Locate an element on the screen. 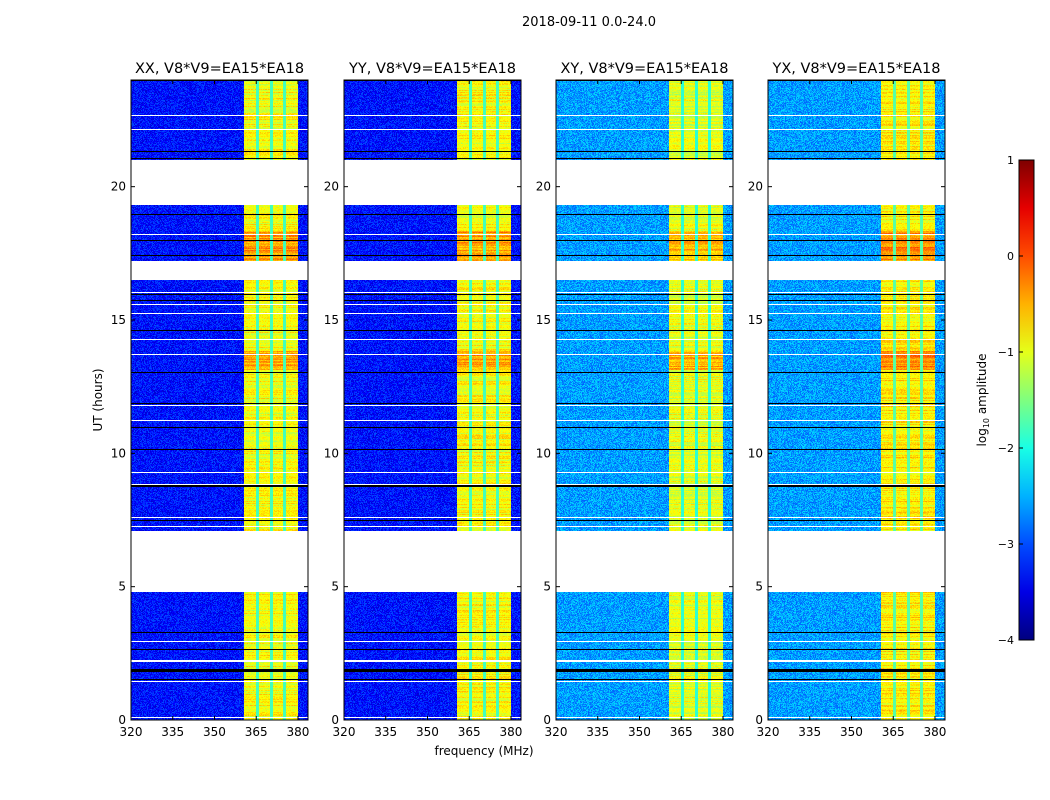  colorbar-tick-label: −3 is located at coordinates (1006, 544).